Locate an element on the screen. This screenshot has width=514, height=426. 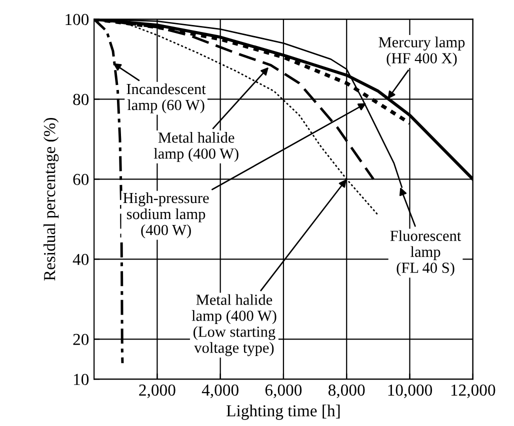
y-axis-title: Residual percentage (%) is located at coordinates (51, 199).